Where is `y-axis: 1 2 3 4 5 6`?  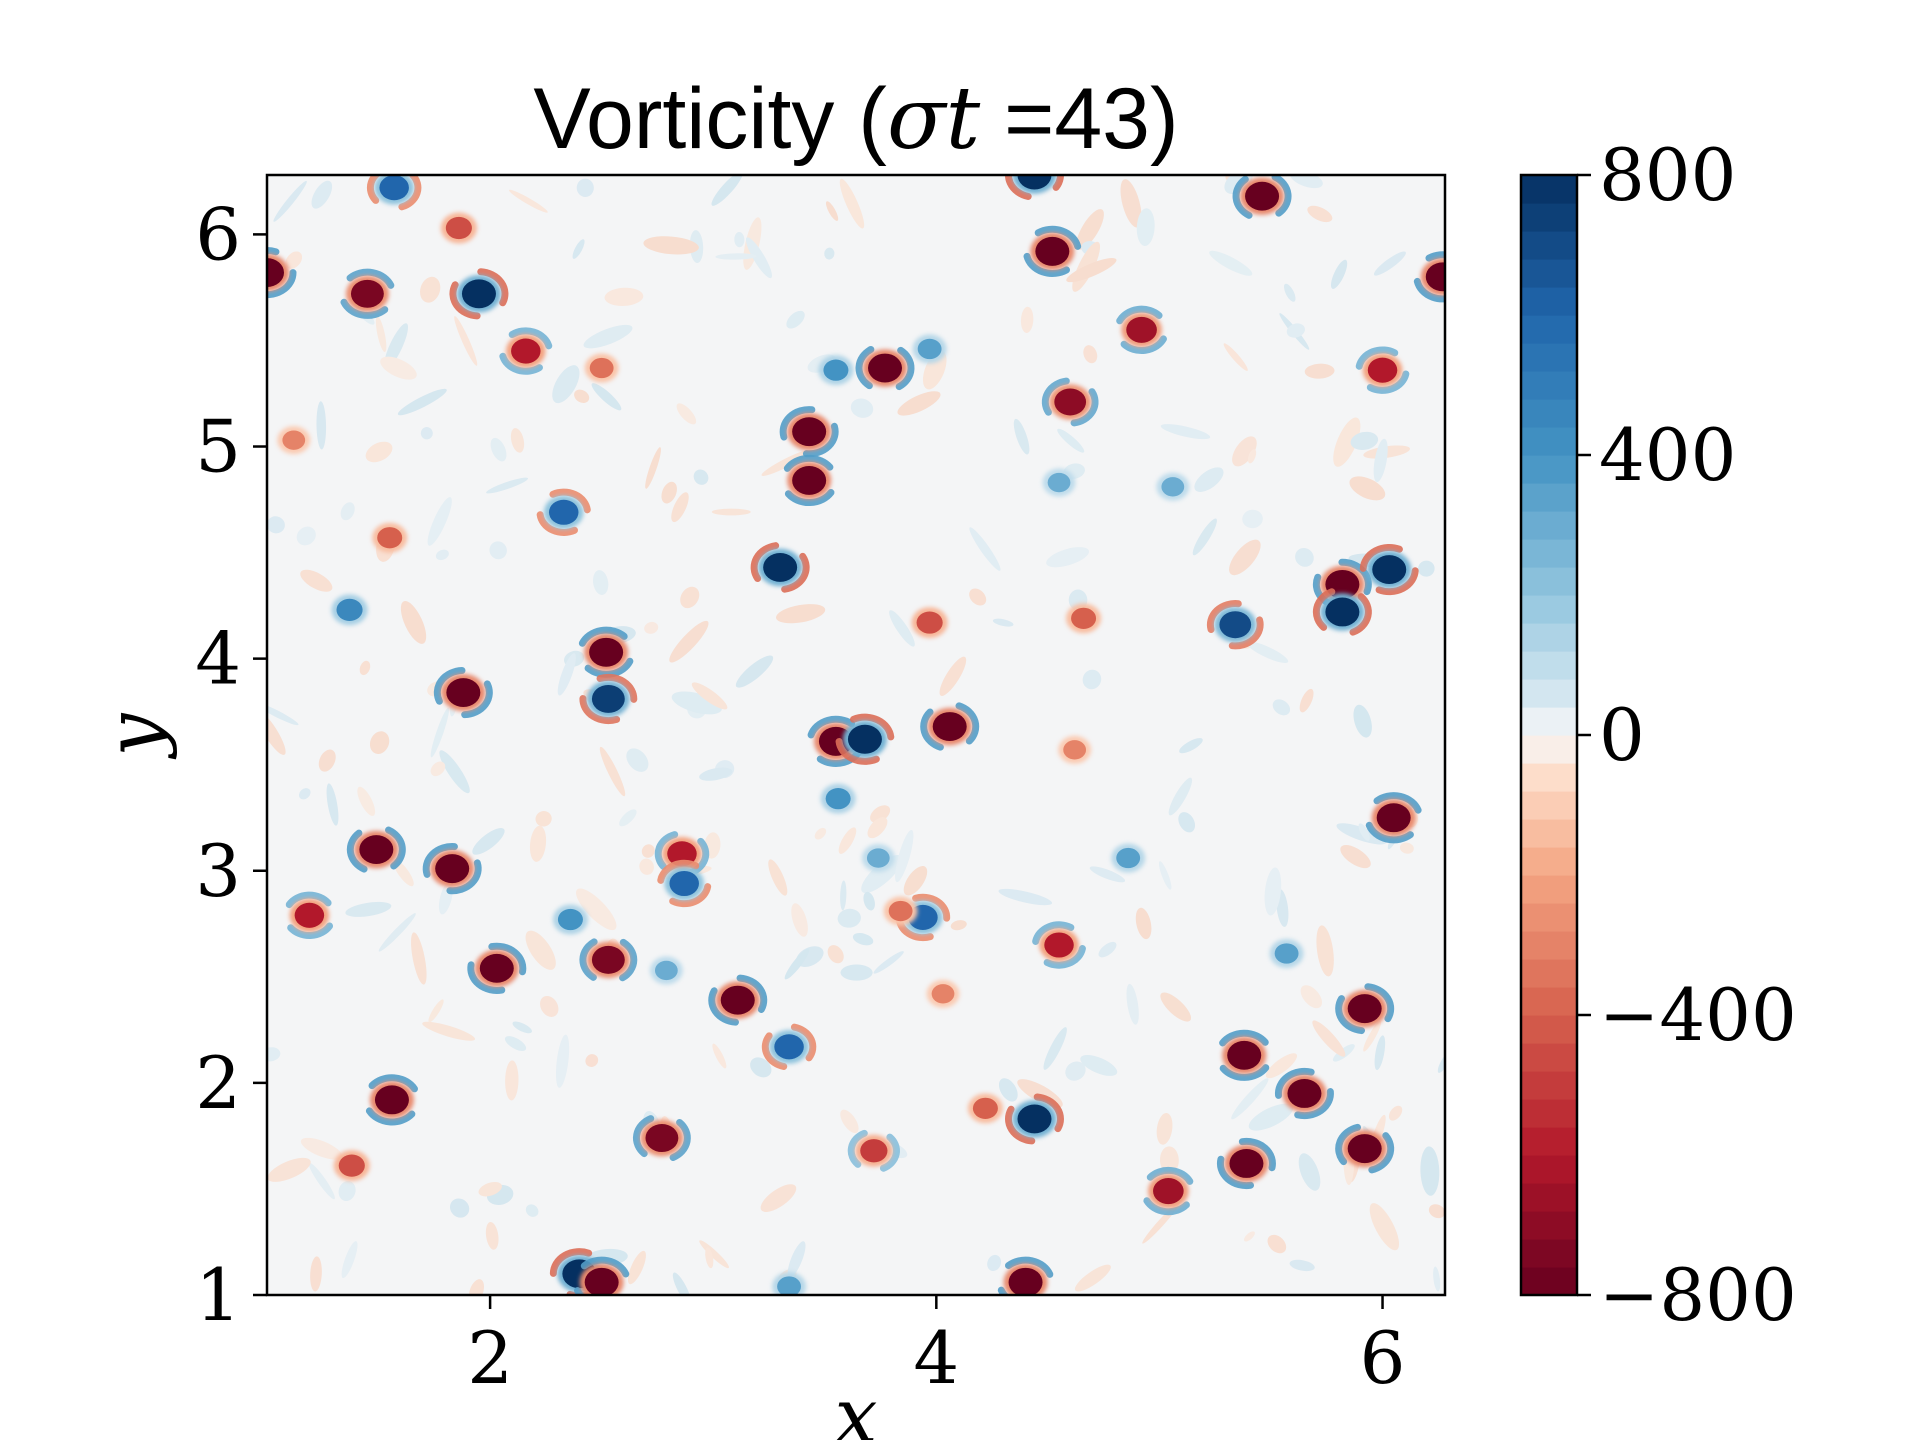
y-axis: 1 2 3 4 5 6 is located at coordinates (231, 764).